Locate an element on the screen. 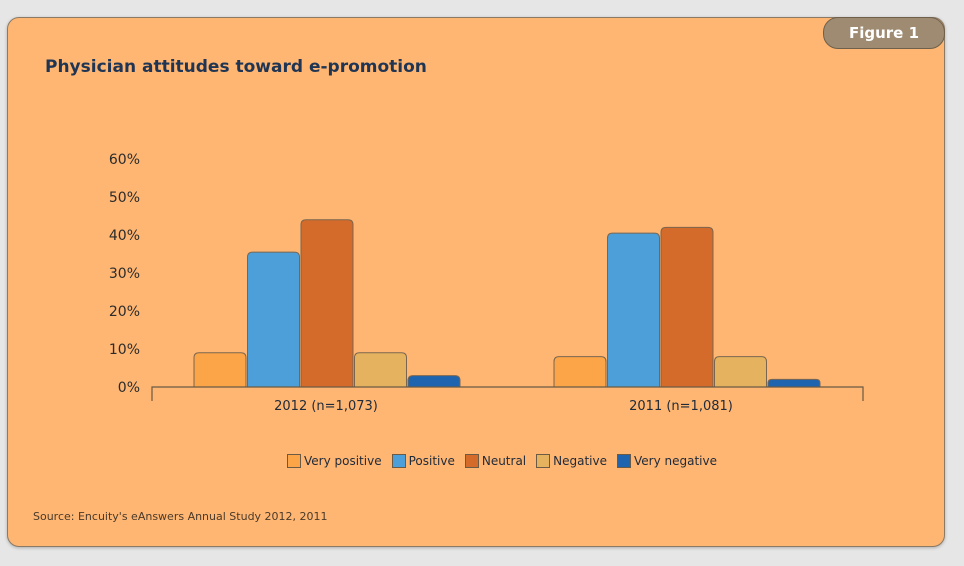 Image resolution: width=964 pixels, height=566 pixels. chart-title: Physician attitudes toward e-promotion is located at coordinates (236, 67).